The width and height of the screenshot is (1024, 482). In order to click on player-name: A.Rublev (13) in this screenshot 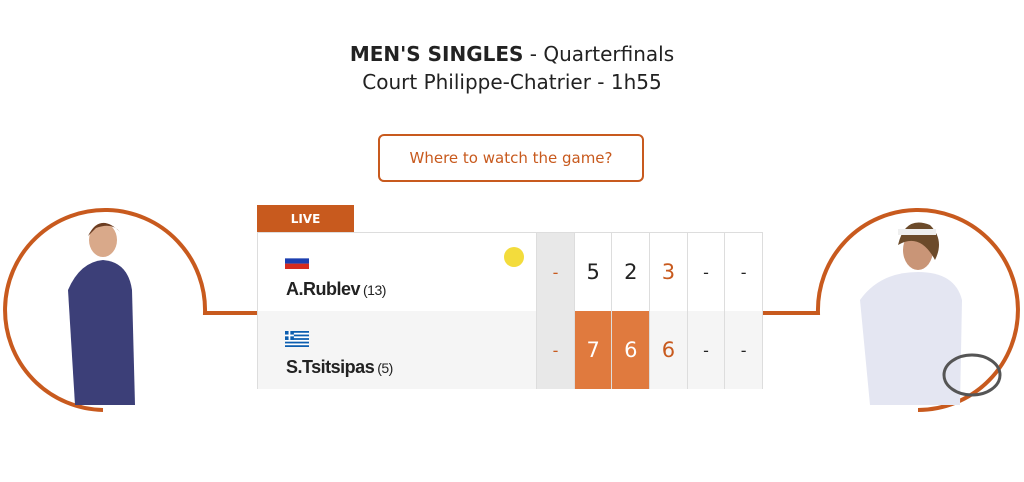, I will do `click(336, 289)`.